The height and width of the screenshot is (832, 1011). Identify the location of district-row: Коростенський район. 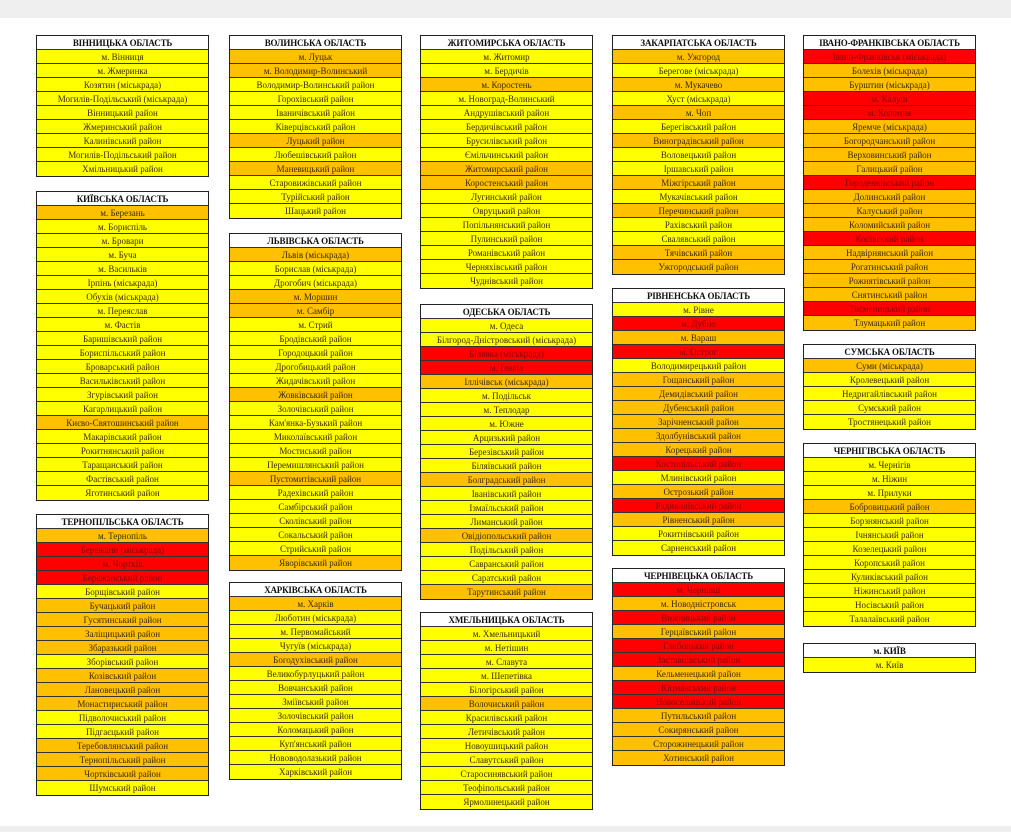
(506, 183).